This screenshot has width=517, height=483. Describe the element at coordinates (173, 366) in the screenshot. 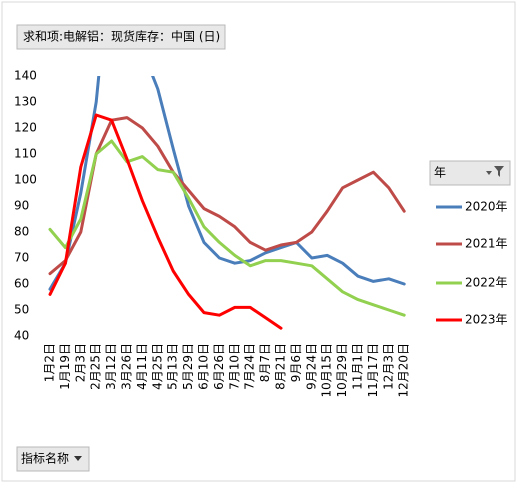

I see `x-tick-label: 5月13日` at that location.